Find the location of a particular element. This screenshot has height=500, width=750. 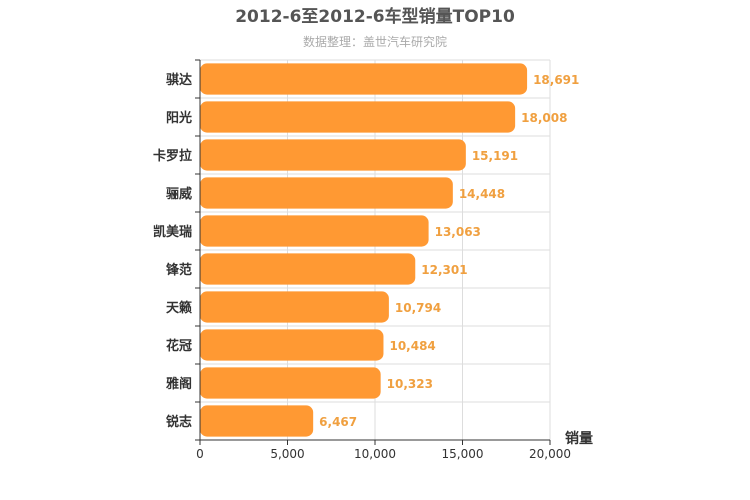

value-label-7: 10,484 is located at coordinates (412, 346).